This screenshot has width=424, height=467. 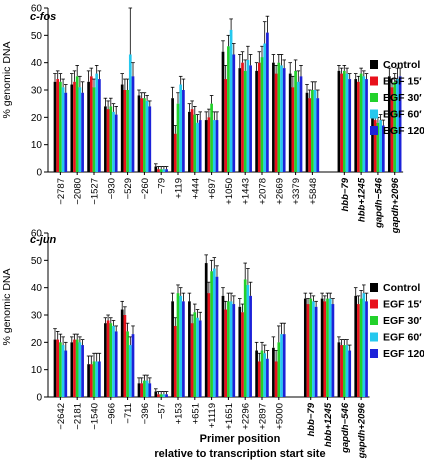 I want to click on x-tick-label: −1540, so click(x=95, y=416).